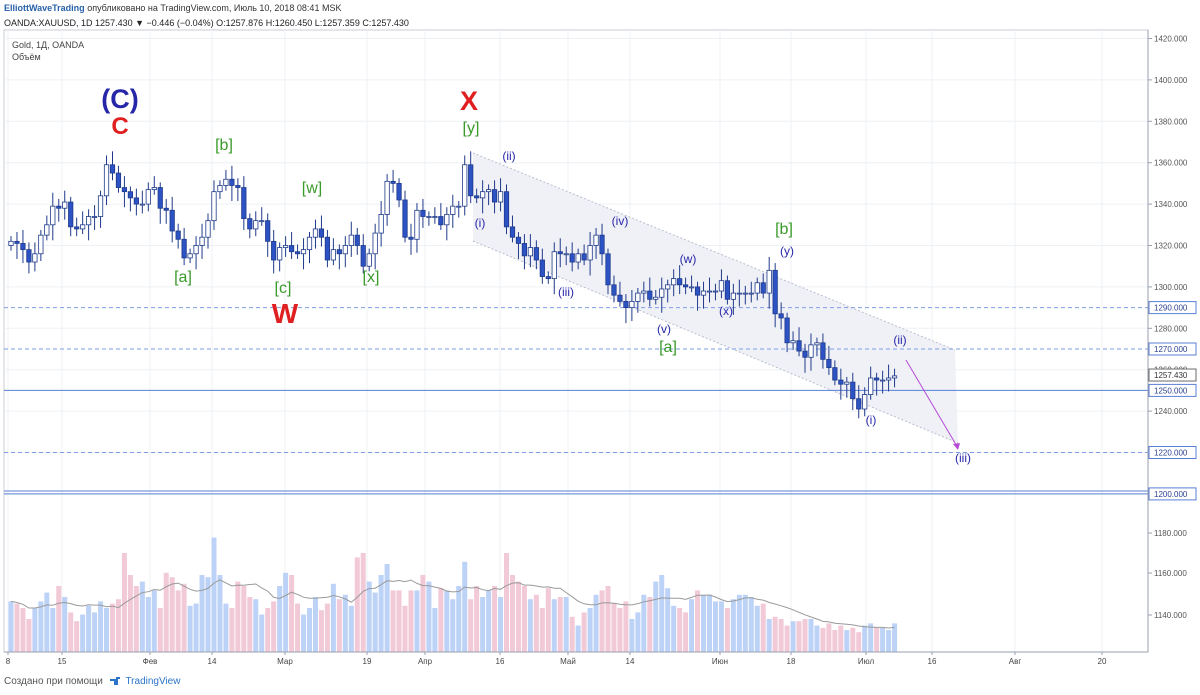 This screenshot has height=695, width=1200. Describe the element at coordinates (1170, 573) in the screenshot. I see `vol-tick-label: 1160.000` at that location.